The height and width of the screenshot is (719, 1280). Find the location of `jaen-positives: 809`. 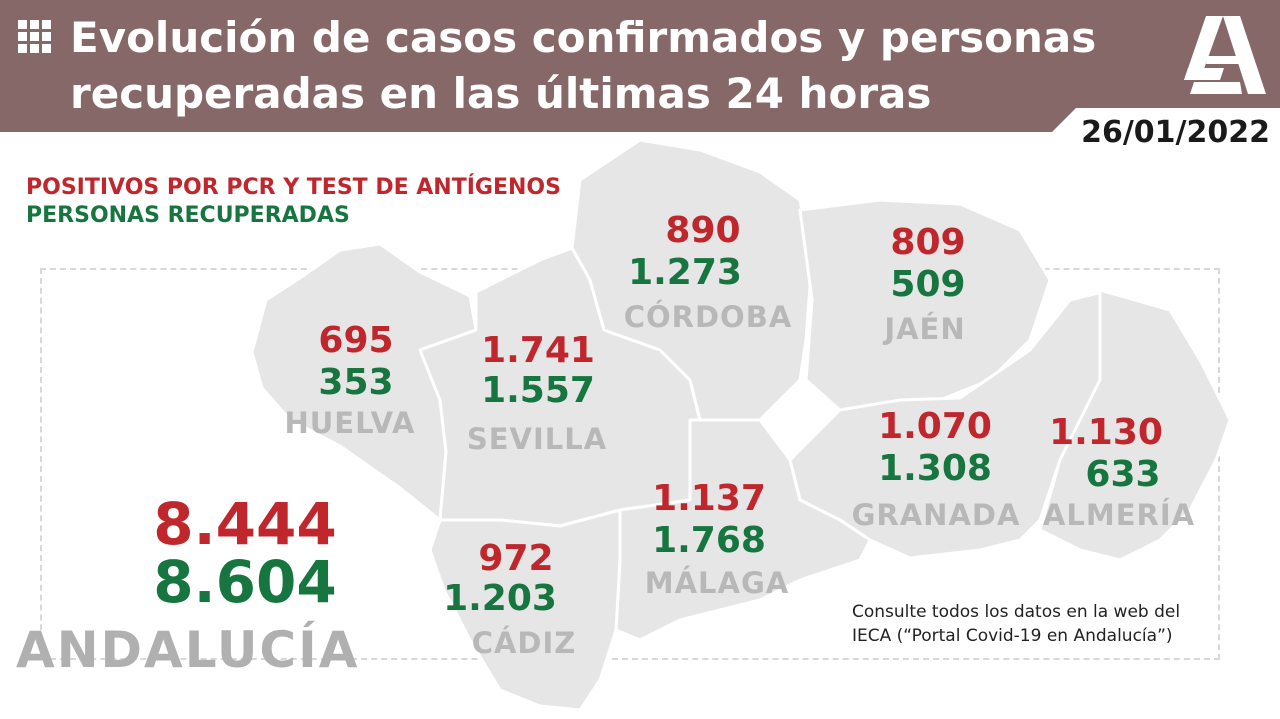

jaen-positives: 809 is located at coordinates (928, 242).